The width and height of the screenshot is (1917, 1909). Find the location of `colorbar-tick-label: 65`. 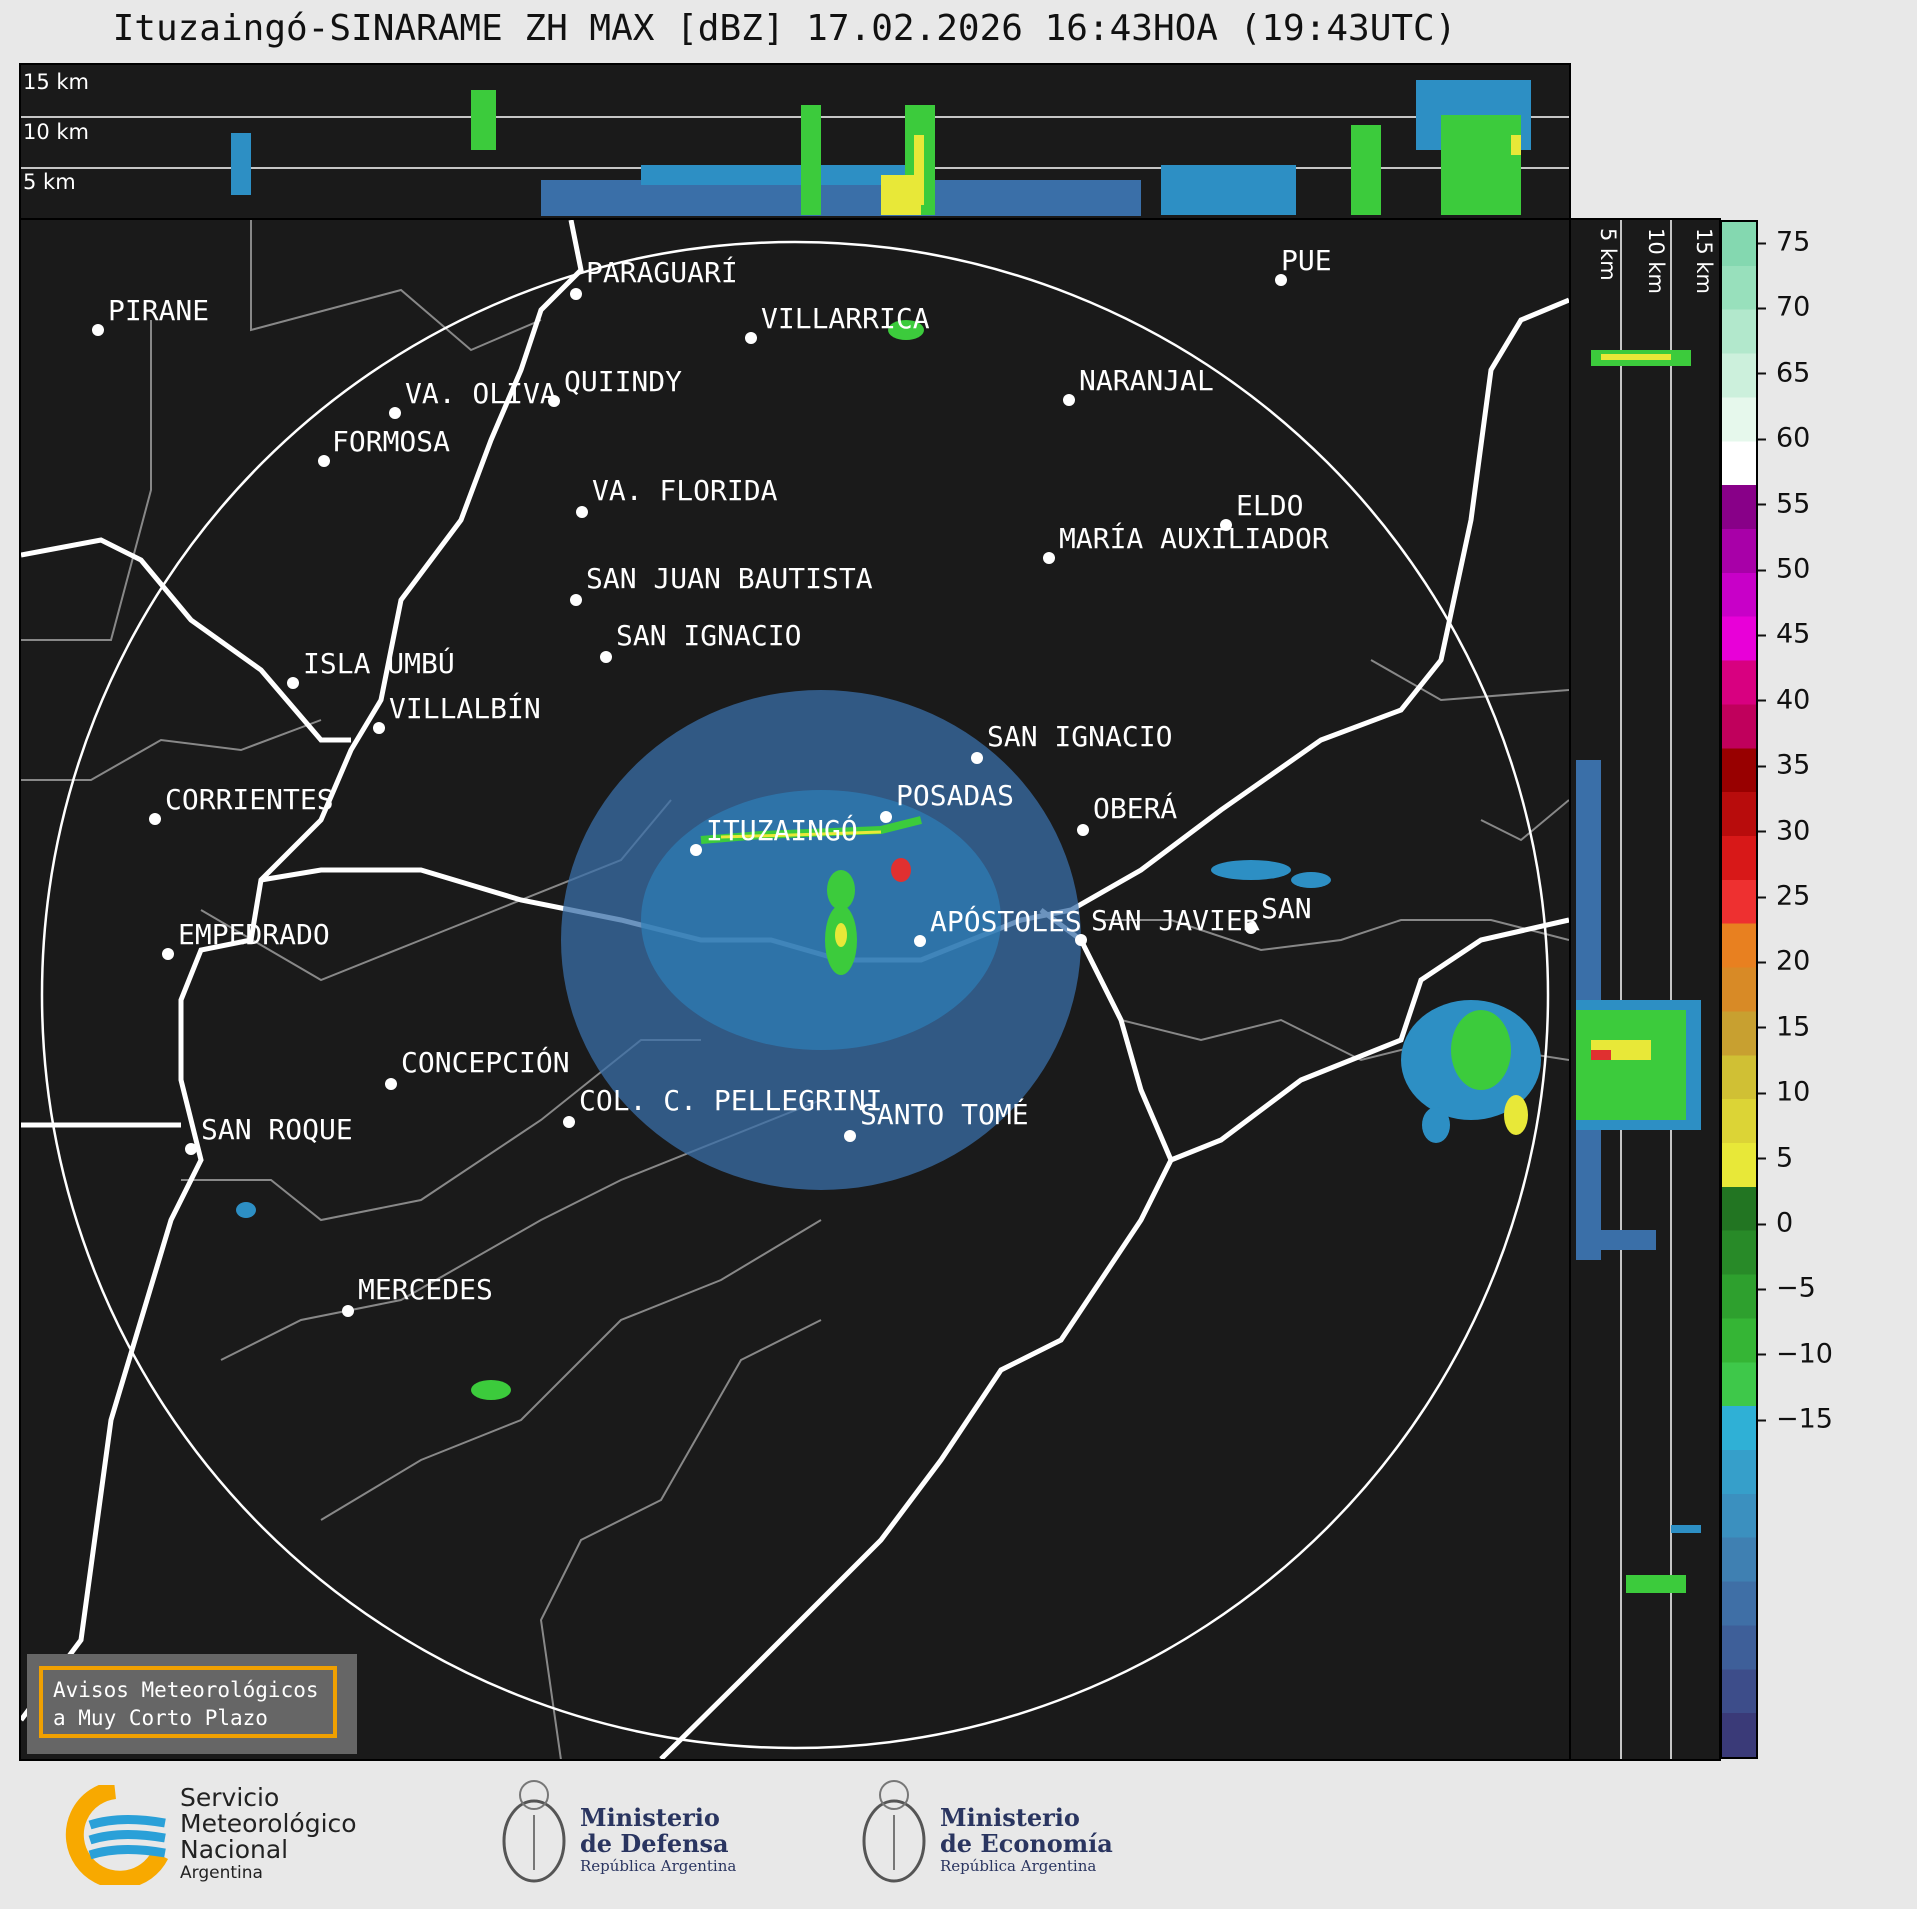

colorbar-tick-label: 65 is located at coordinates (1784, 372).